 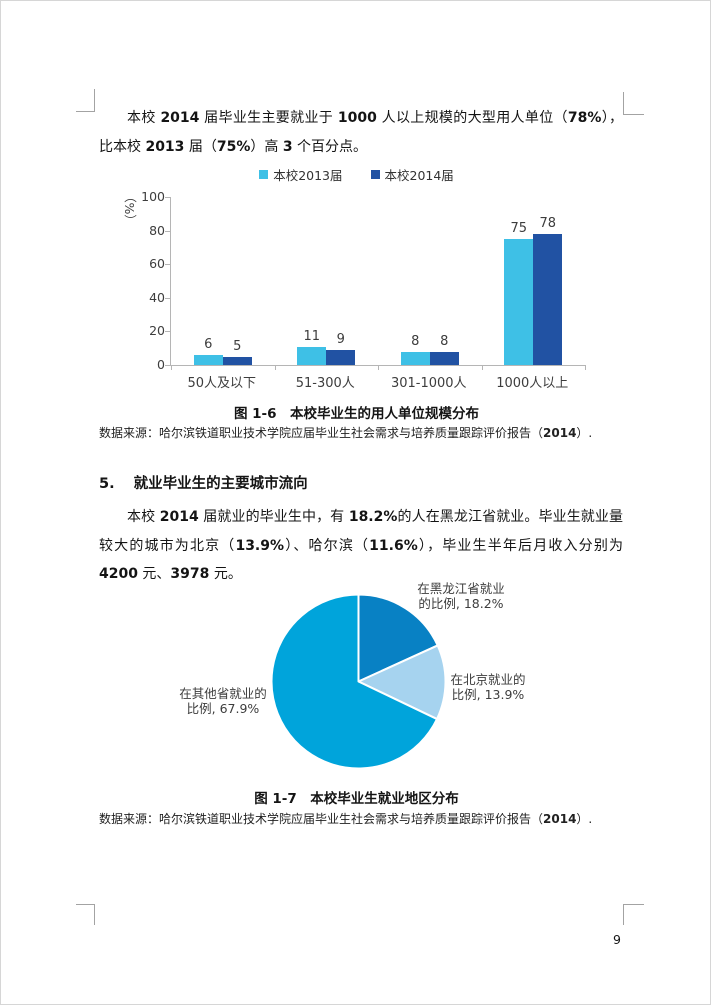 I want to click on pie-label-beijing: 在北京就业的 比例, 13.9%, so click(x=488, y=687).